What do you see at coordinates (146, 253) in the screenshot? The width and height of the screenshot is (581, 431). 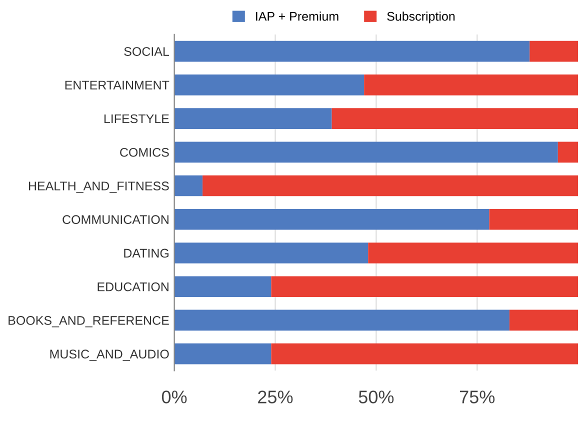 I see `y-tick-label: DATING` at bounding box center [146, 253].